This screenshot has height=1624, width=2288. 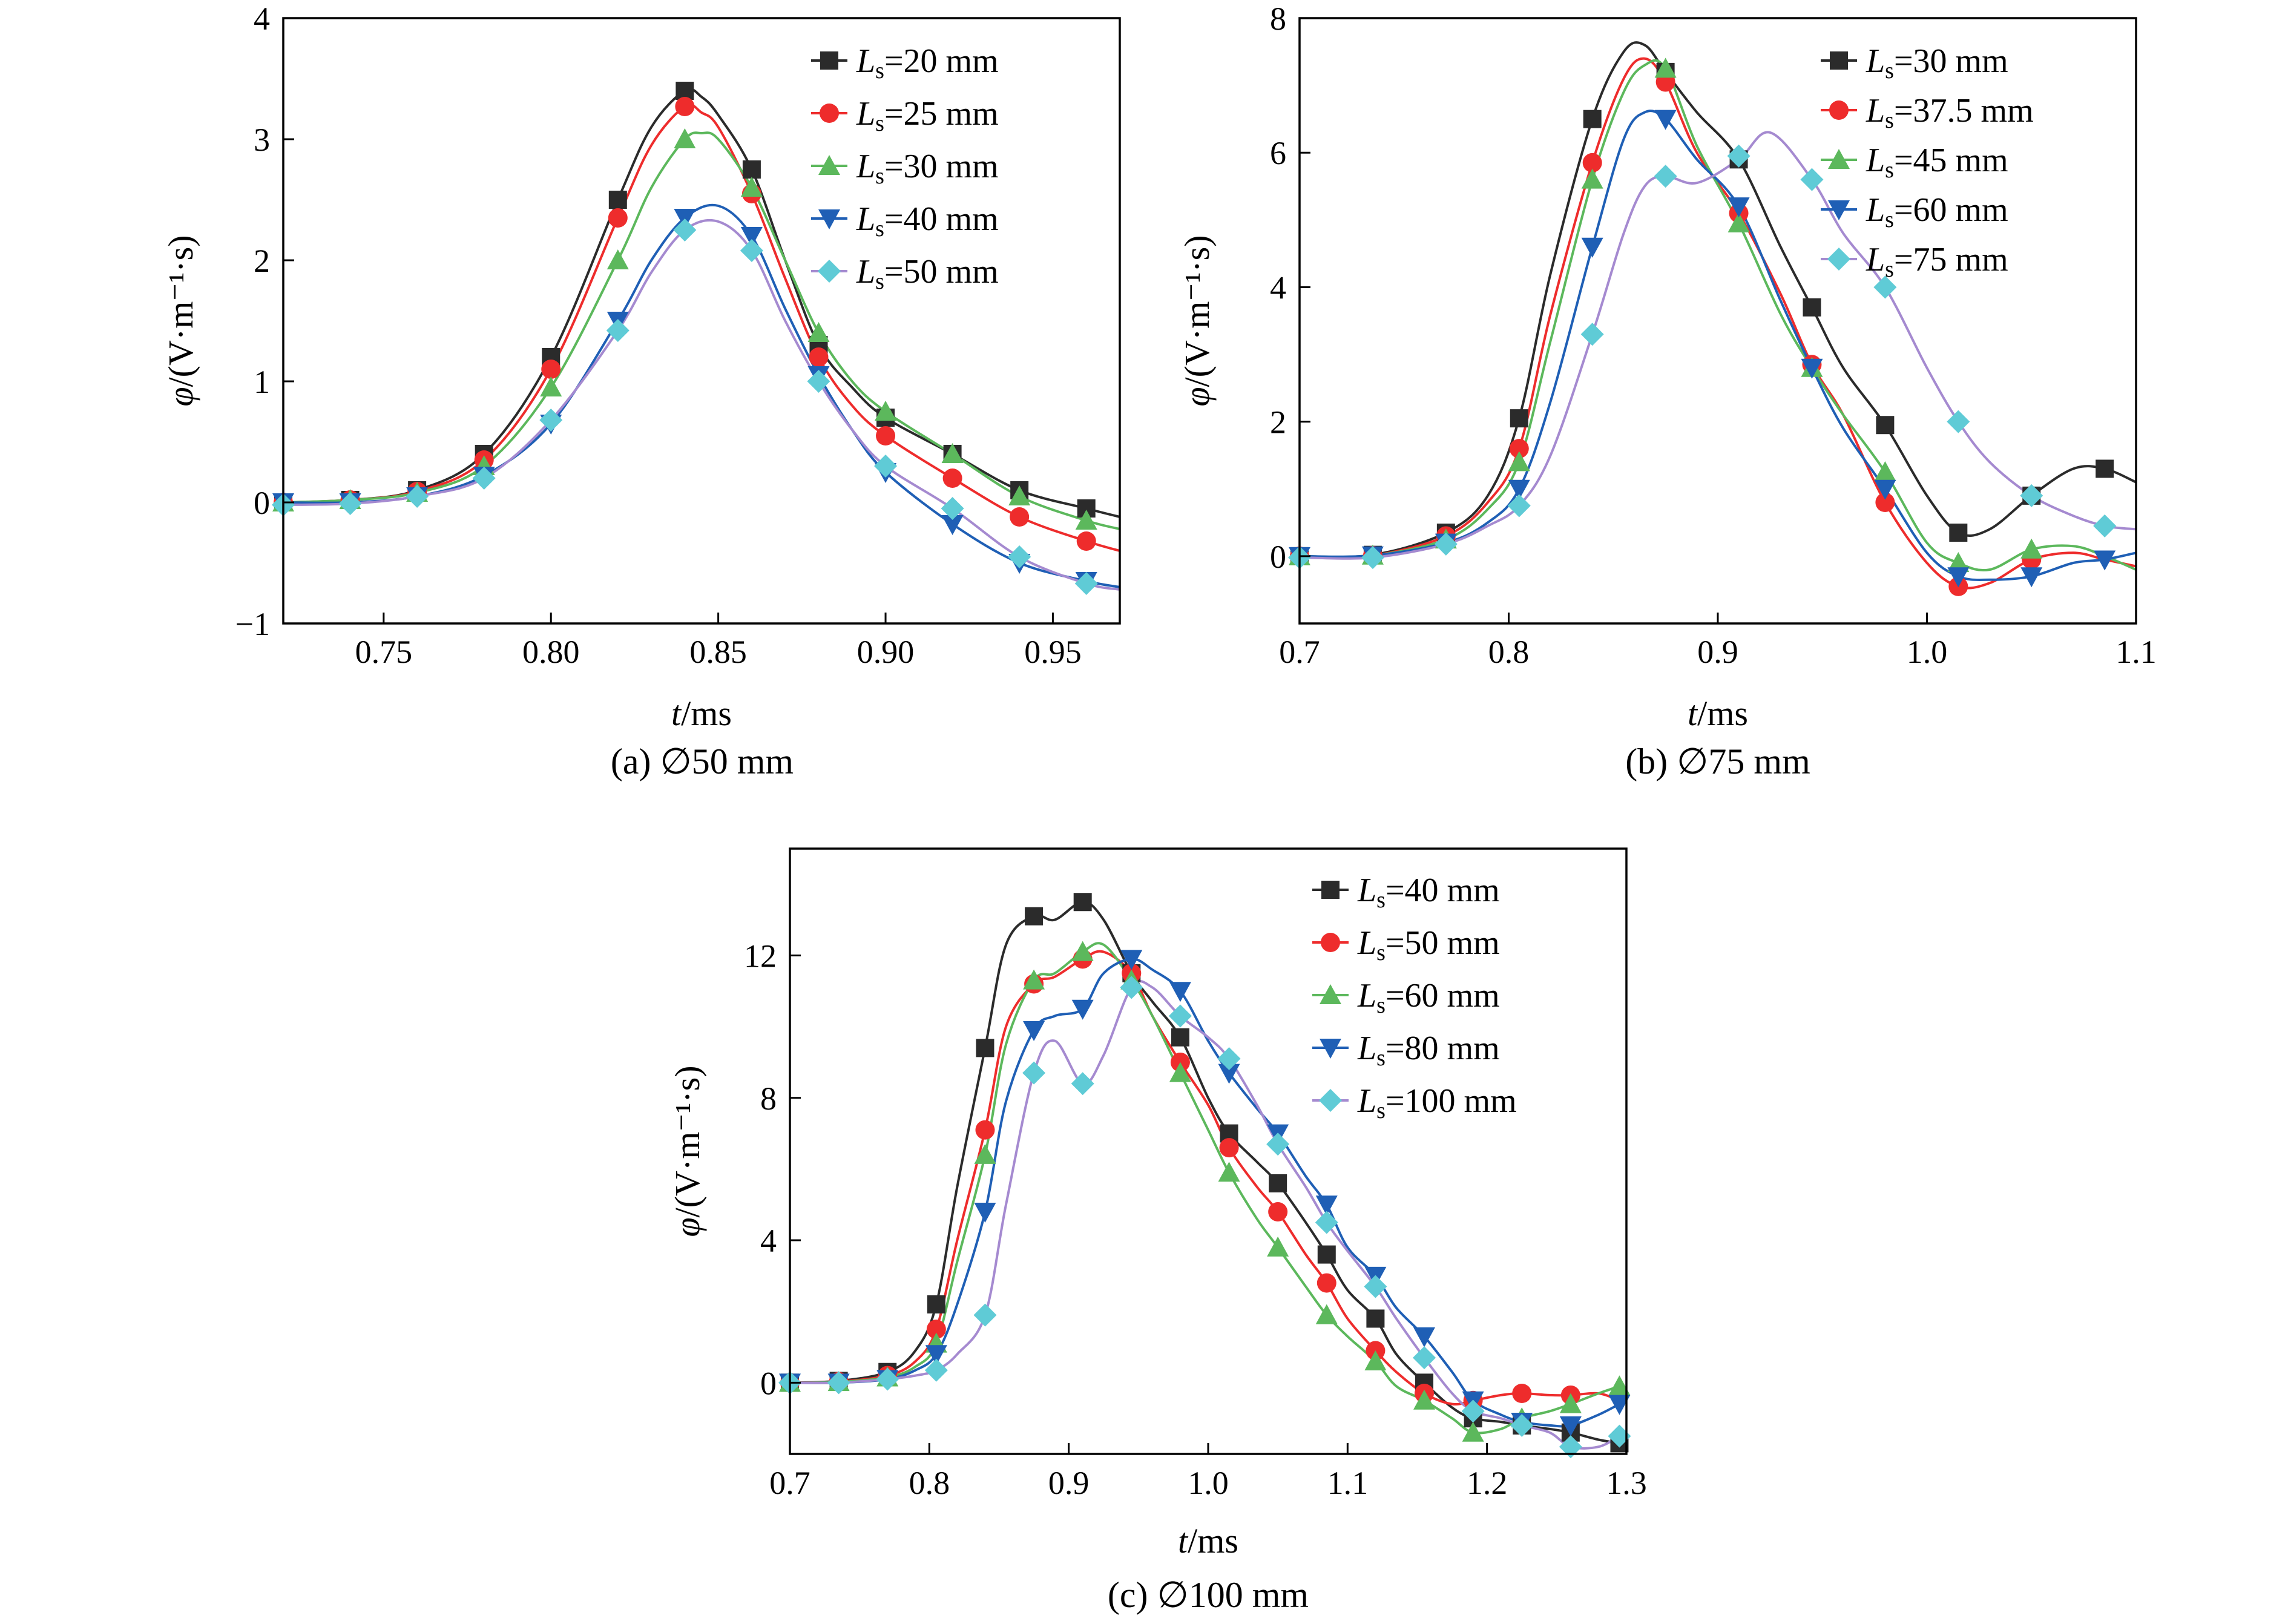 I want to click on x-tick-label: 0.95, so click(x=1053, y=652).